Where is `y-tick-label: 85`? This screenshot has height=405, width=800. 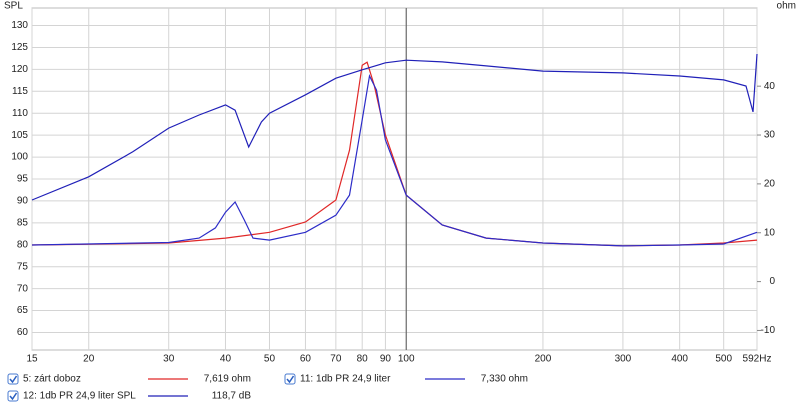
y-tick-label: 85 is located at coordinates (23, 222).